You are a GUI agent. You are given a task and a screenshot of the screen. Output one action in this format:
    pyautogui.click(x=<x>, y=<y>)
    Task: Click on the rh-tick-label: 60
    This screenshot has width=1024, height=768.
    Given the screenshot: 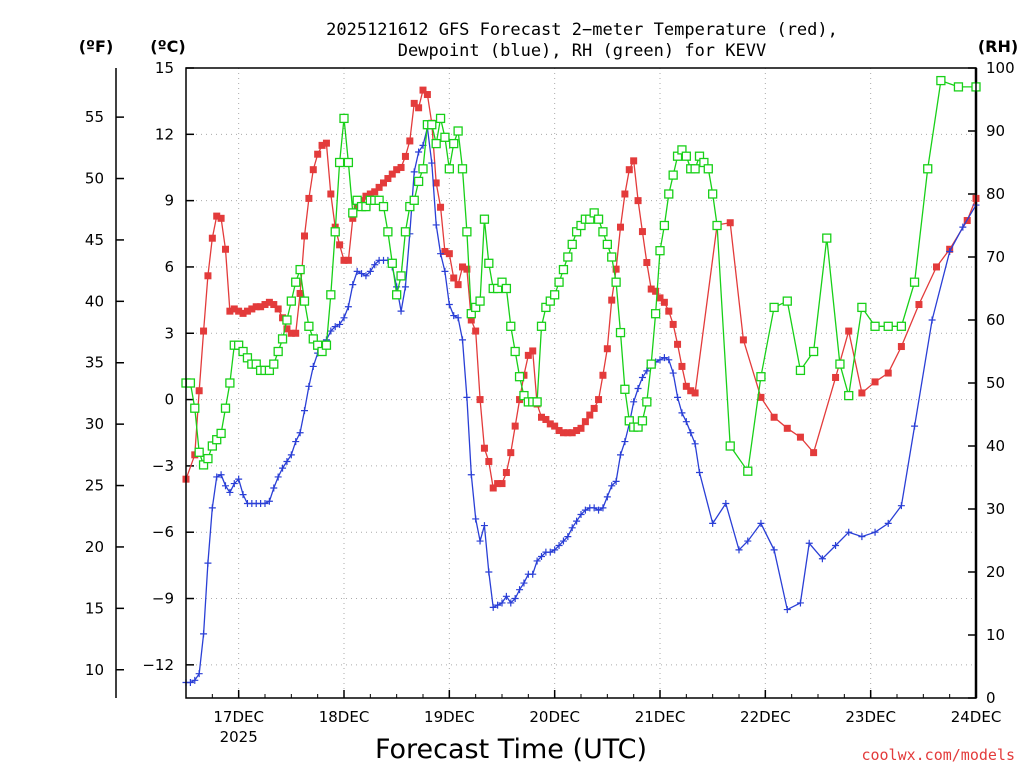 What is the action you would take?
    pyautogui.click(x=995, y=320)
    